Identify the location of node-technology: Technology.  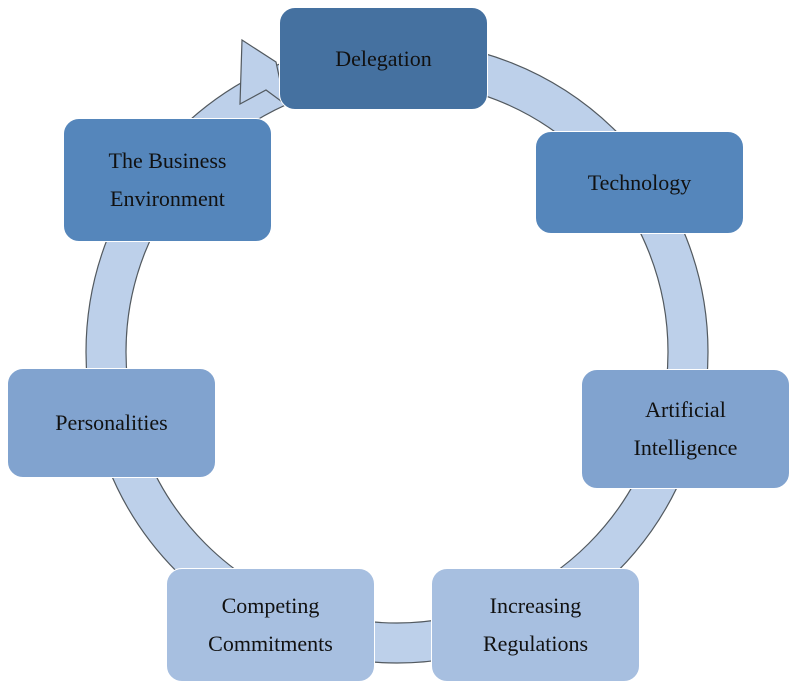
(639, 182).